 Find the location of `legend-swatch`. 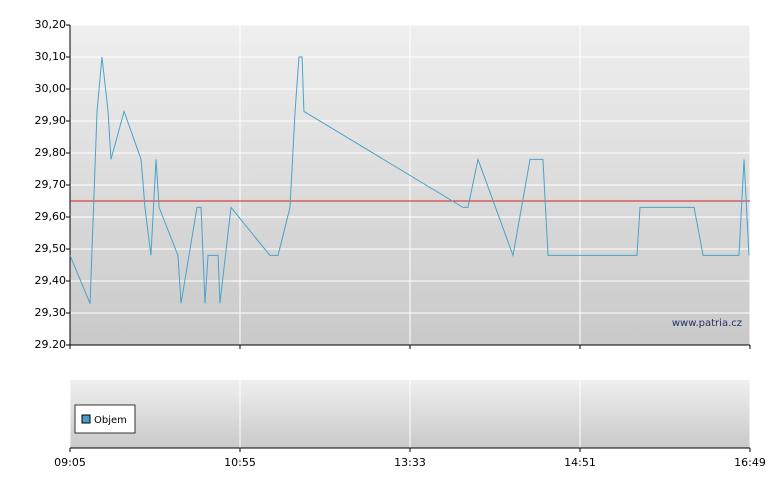

legend-swatch is located at coordinates (86, 419).